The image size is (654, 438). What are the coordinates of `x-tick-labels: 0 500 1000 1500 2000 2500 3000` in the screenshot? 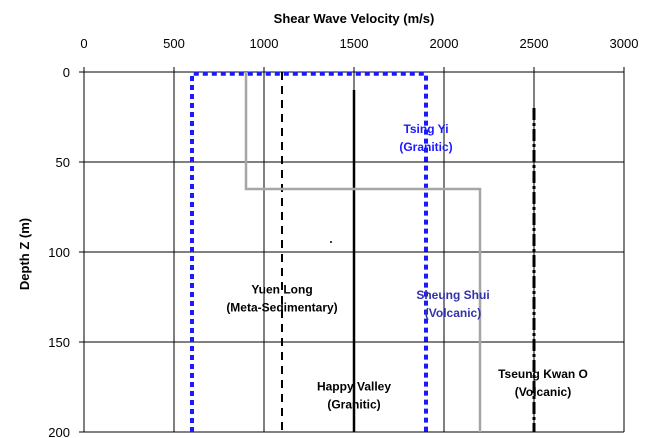 It's located at (359, 43).